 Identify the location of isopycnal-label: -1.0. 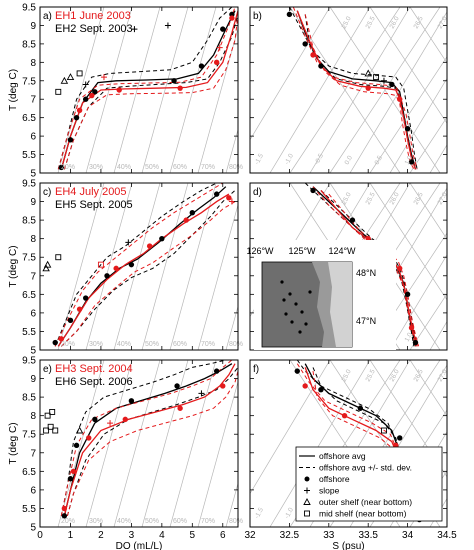
(290, 513).